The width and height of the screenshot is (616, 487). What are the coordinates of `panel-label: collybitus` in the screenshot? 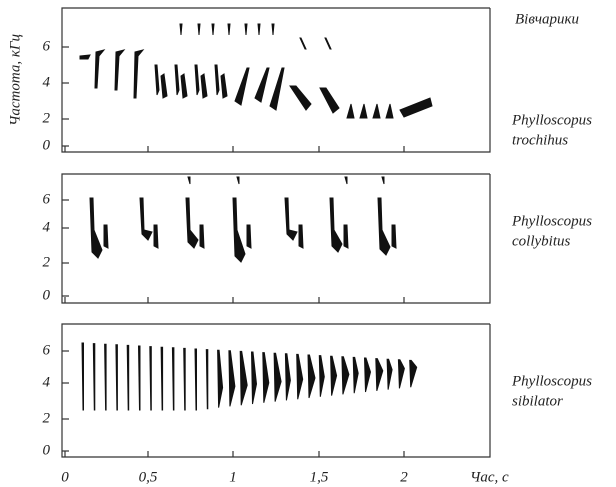 It's located at (541, 241).